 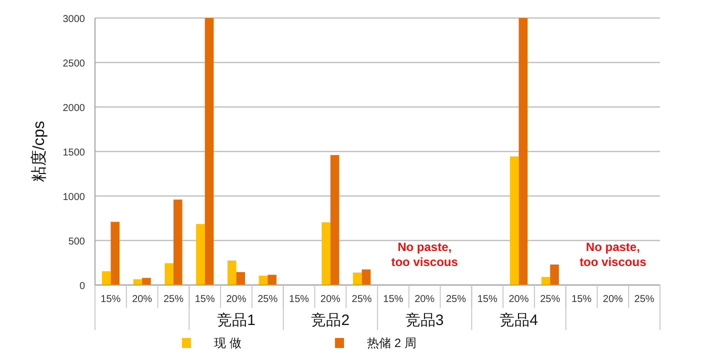 I want to click on y-tick-label: 1000, so click(x=74, y=197).